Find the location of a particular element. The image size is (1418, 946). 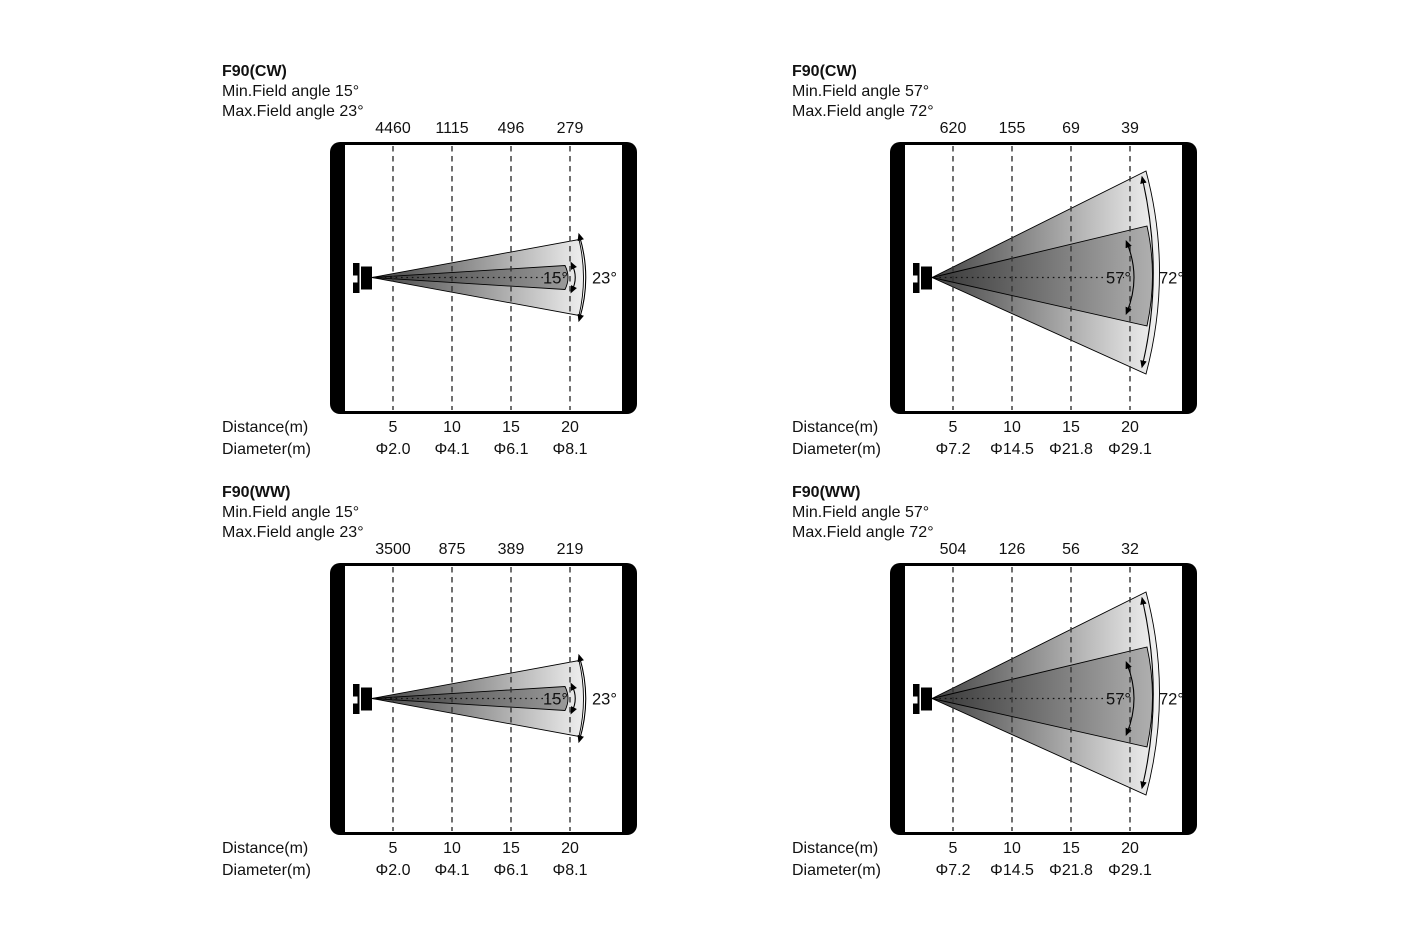

diameter-value: Φ8.1 is located at coordinates (570, 870).